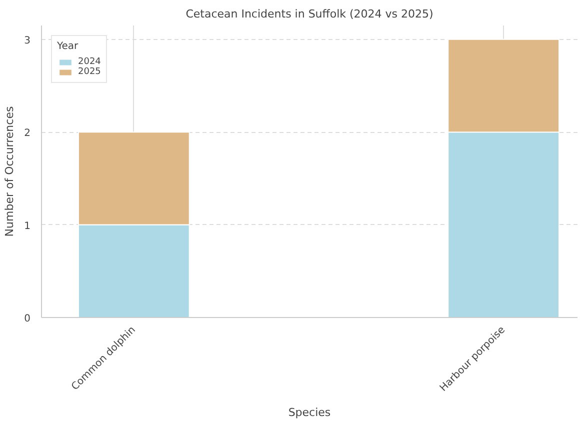 The image size is (582, 421). I want to click on legend-title: Year, so click(68, 46).